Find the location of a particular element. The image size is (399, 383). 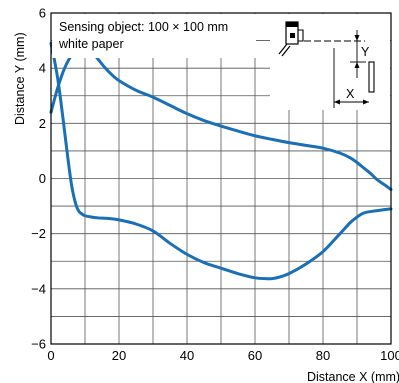

inset-x-label: X is located at coordinates (350, 94).